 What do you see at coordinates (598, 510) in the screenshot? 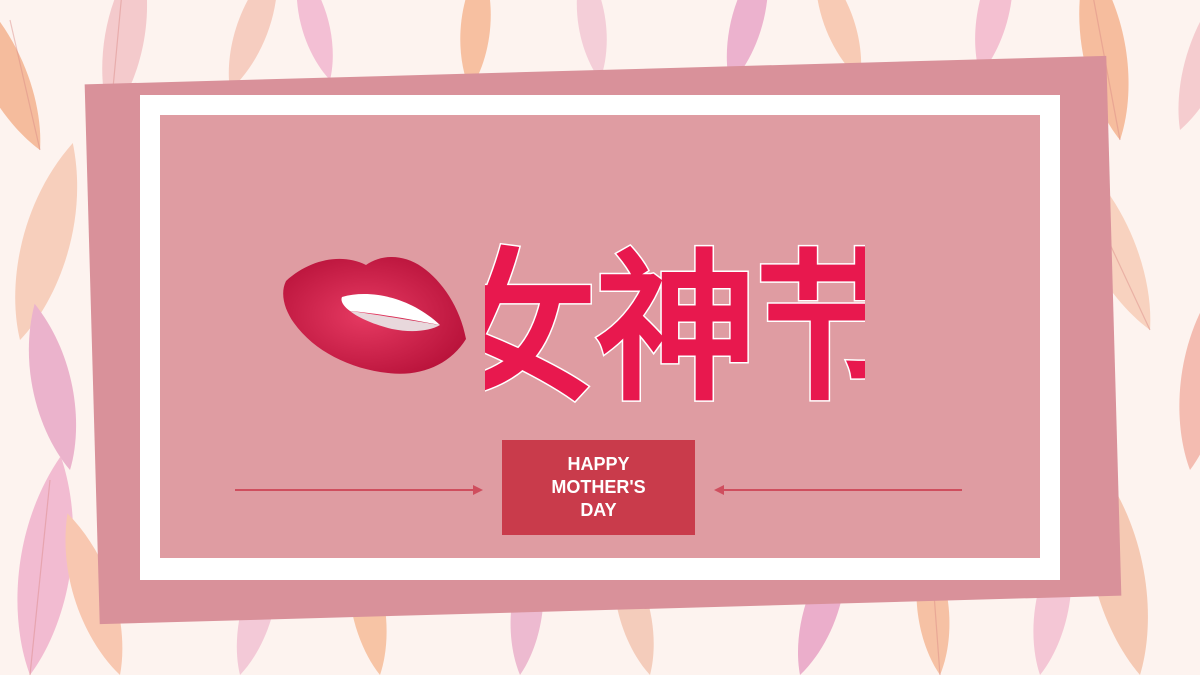
I see `badge-line-3: DAY` at bounding box center [598, 510].